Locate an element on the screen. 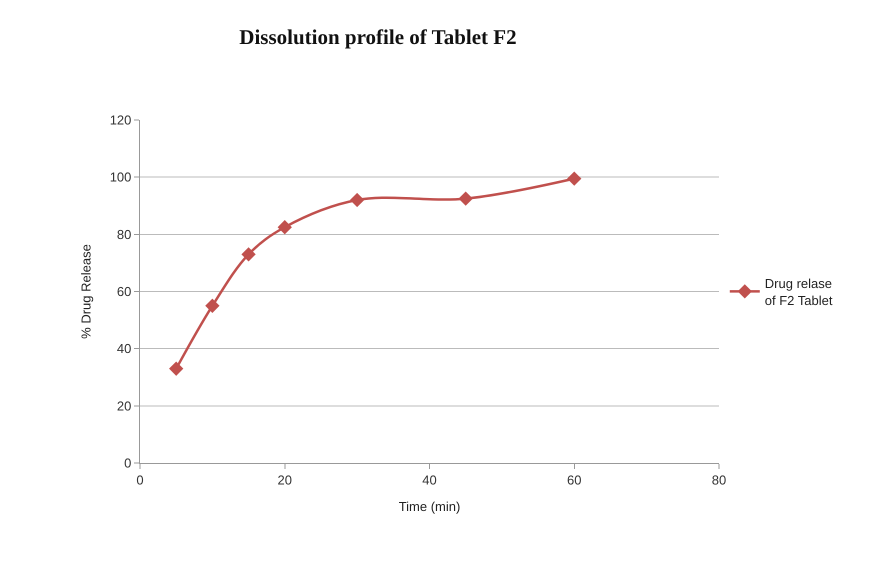 This screenshot has width=879, height=588. y-tick-label: 120 is located at coordinates (121, 120).